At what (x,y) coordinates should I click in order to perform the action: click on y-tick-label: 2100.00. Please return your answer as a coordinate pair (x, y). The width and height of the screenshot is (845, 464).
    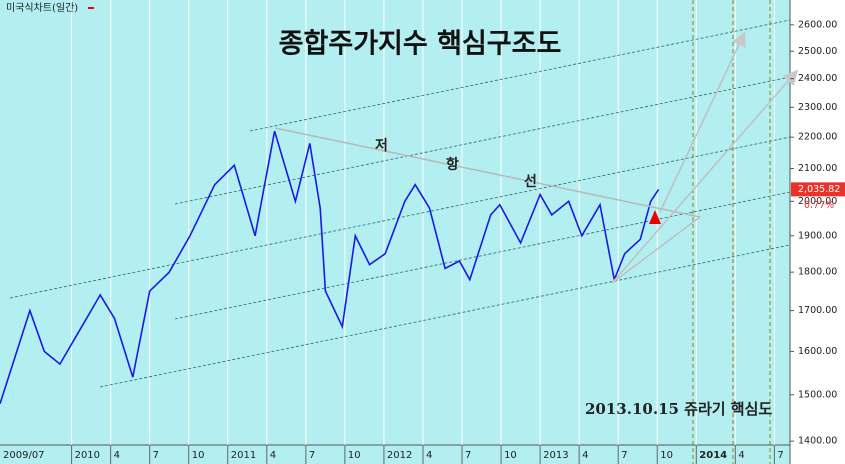
    Looking at the image, I should click on (817, 168).